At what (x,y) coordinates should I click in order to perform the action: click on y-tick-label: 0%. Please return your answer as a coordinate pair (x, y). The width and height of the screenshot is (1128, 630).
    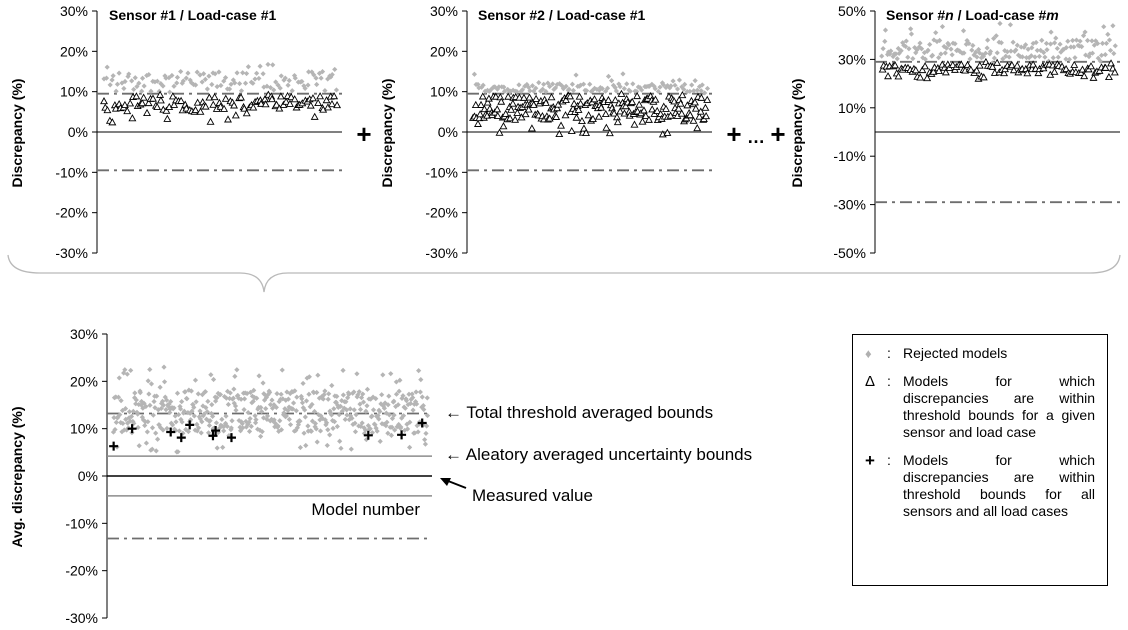
    Looking at the image, I should click on (78, 132).